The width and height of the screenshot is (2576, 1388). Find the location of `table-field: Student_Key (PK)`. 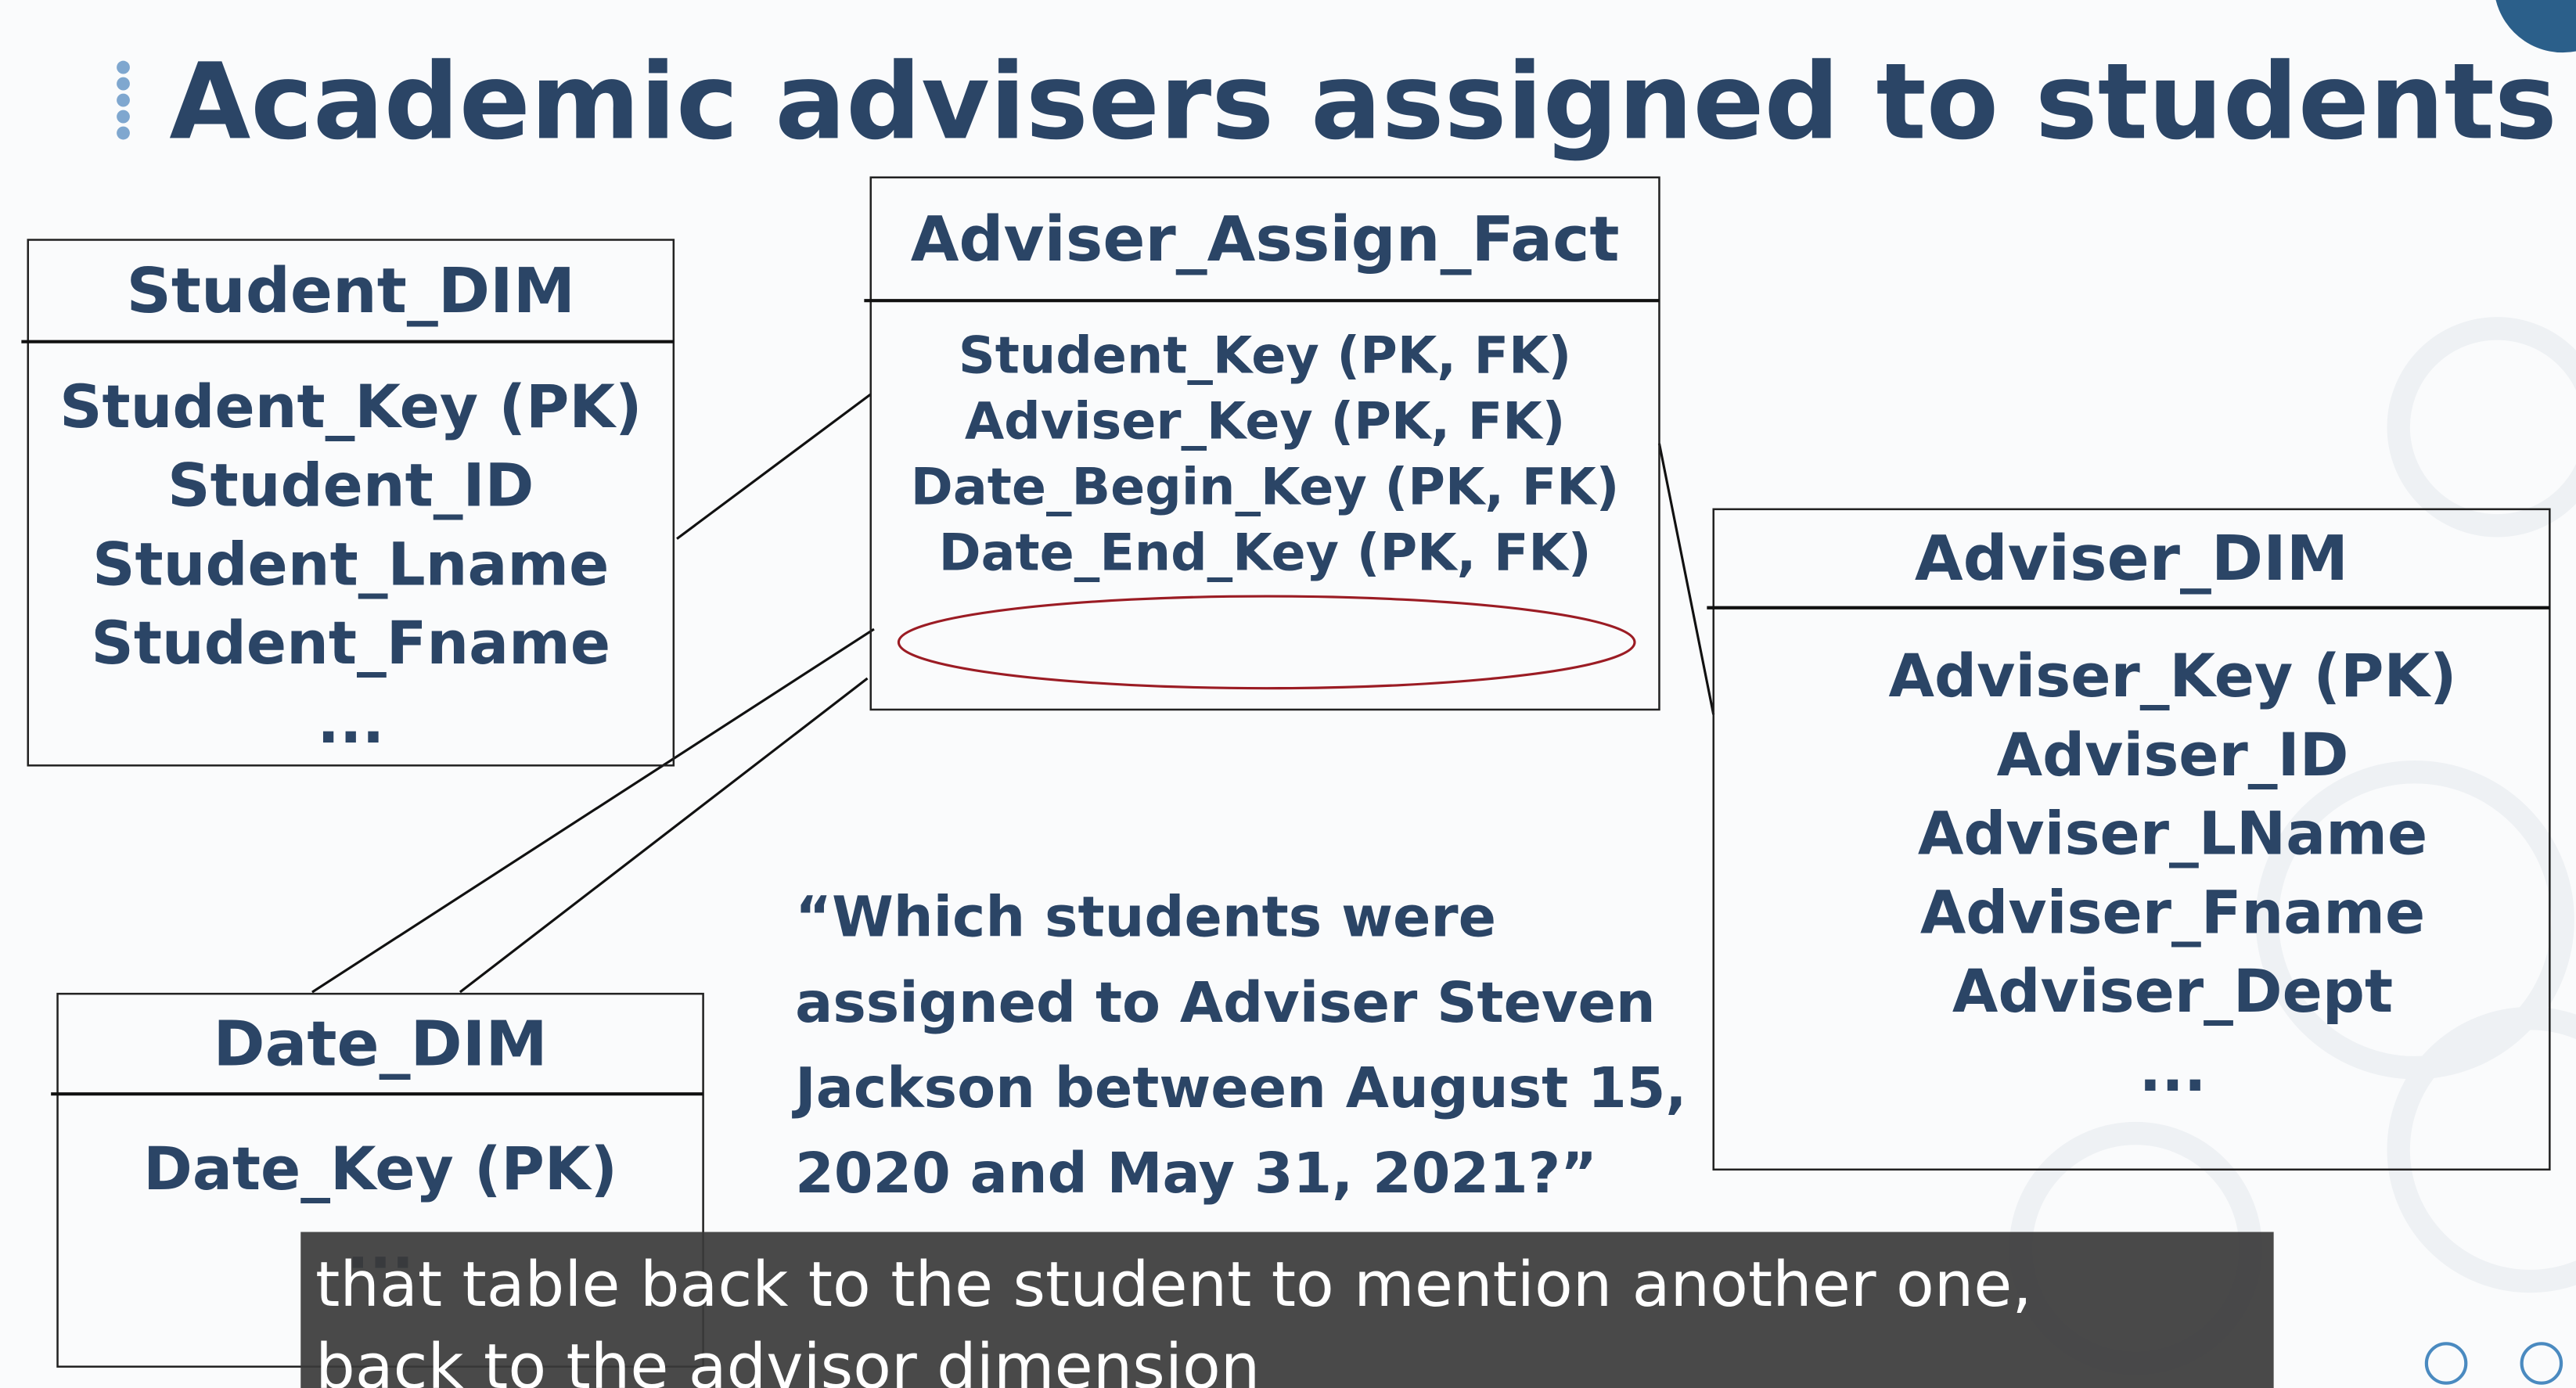

table-field: Student_Key (PK) is located at coordinates (350, 407).